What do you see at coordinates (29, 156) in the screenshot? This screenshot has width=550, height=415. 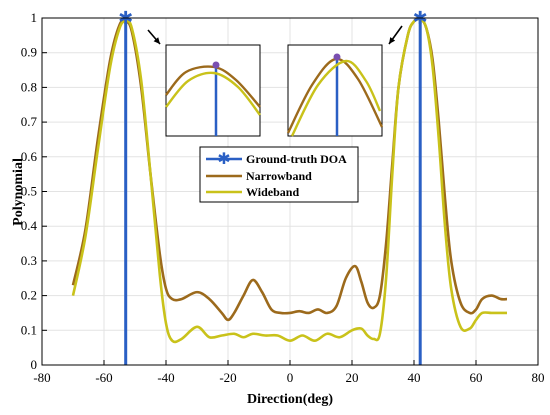 I see `y-tick-label: 0.6` at bounding box center [29, 156].